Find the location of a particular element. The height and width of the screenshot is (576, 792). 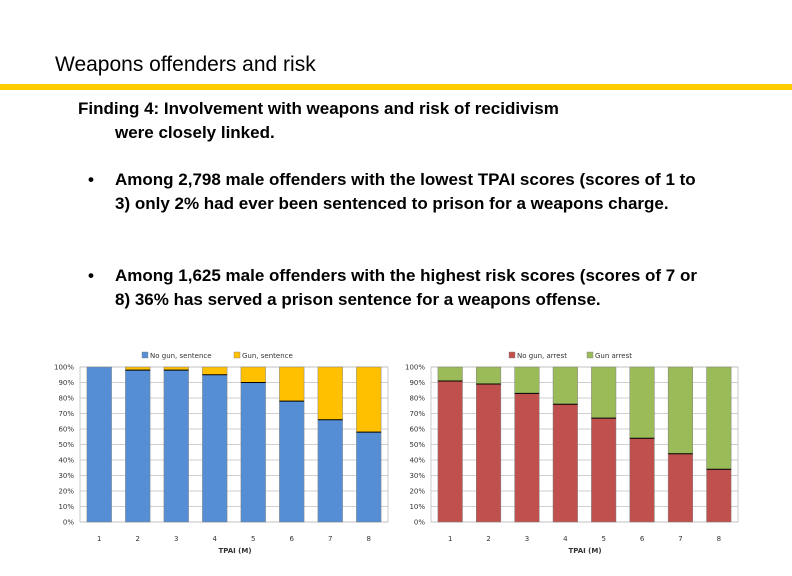

legend-label: Gun, sentence is located at coordinates (267, 356).